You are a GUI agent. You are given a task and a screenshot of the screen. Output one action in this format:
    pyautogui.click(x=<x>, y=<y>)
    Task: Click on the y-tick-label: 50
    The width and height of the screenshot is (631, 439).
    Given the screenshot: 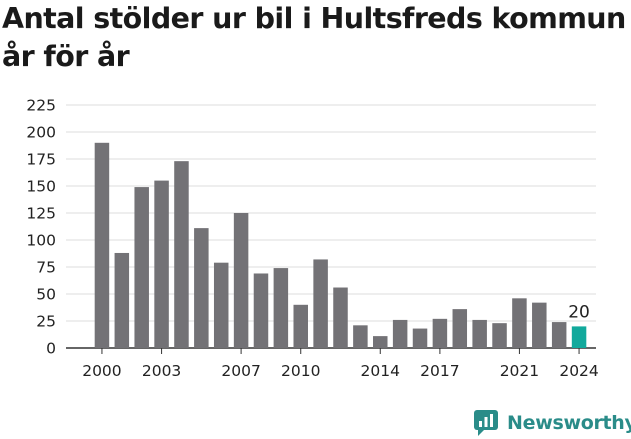 What is the action you would take?
    pyautogui.click(x=46, y=295)
    